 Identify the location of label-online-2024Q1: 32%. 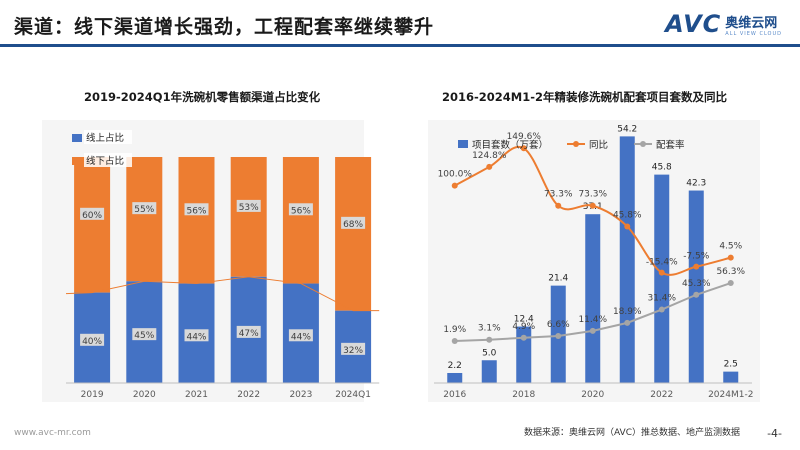
(353, 351).